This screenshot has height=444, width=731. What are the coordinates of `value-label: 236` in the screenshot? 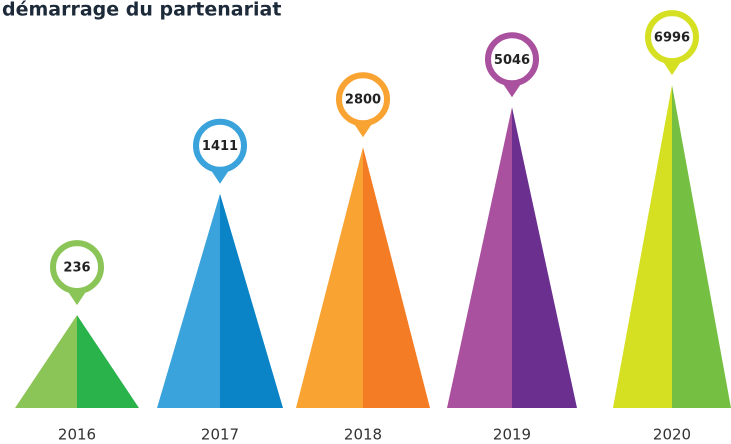 It's located at (76, 268).